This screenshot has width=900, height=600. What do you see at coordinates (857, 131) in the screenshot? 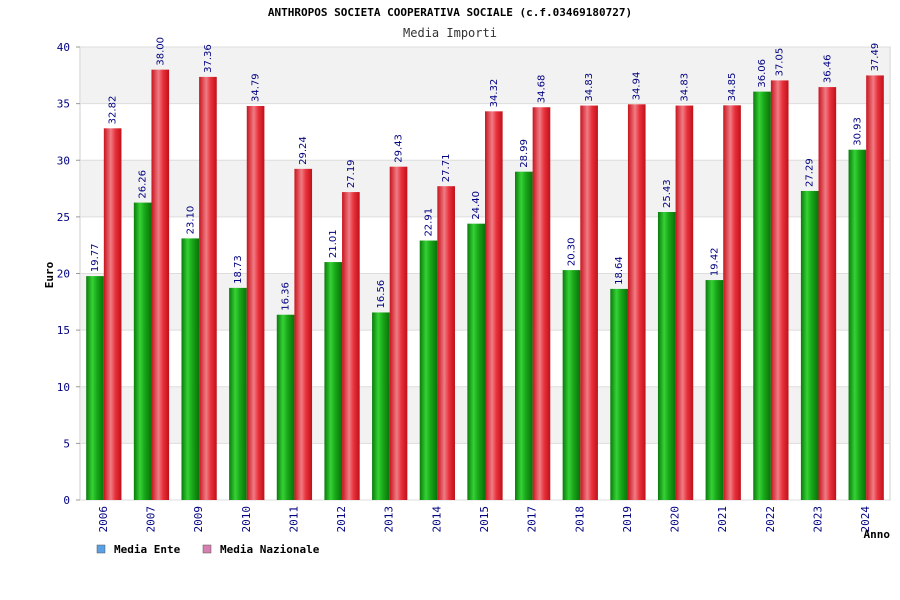
I see `data-value-label: 30.93` at bounding box center [857, 131].